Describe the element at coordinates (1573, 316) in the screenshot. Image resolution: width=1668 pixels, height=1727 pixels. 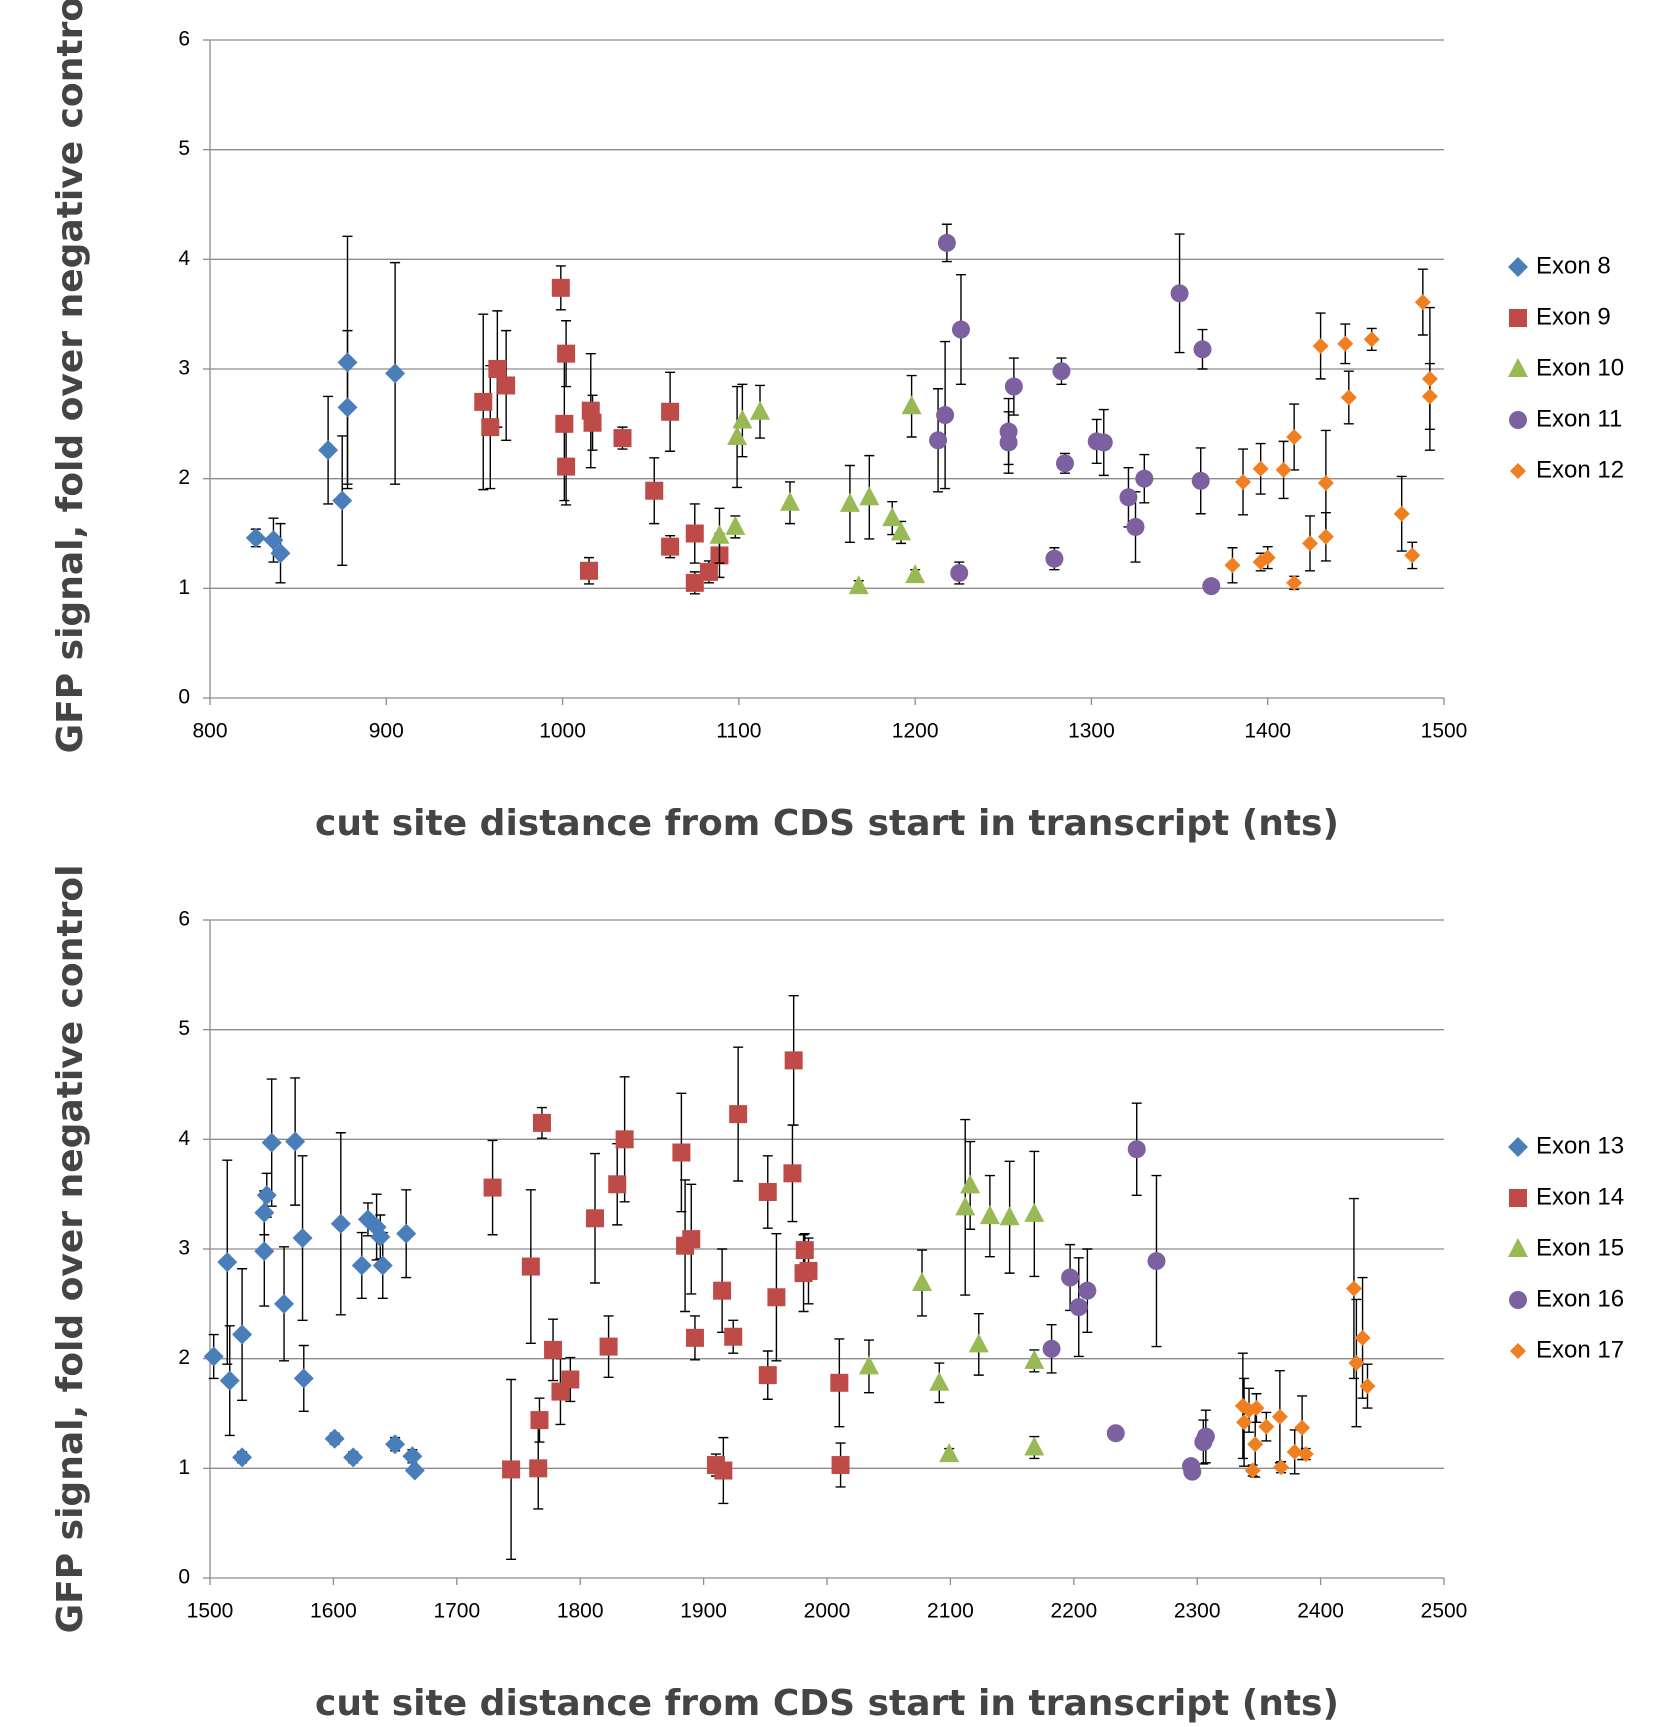
I see `legend-label: Exon 9` at that location.